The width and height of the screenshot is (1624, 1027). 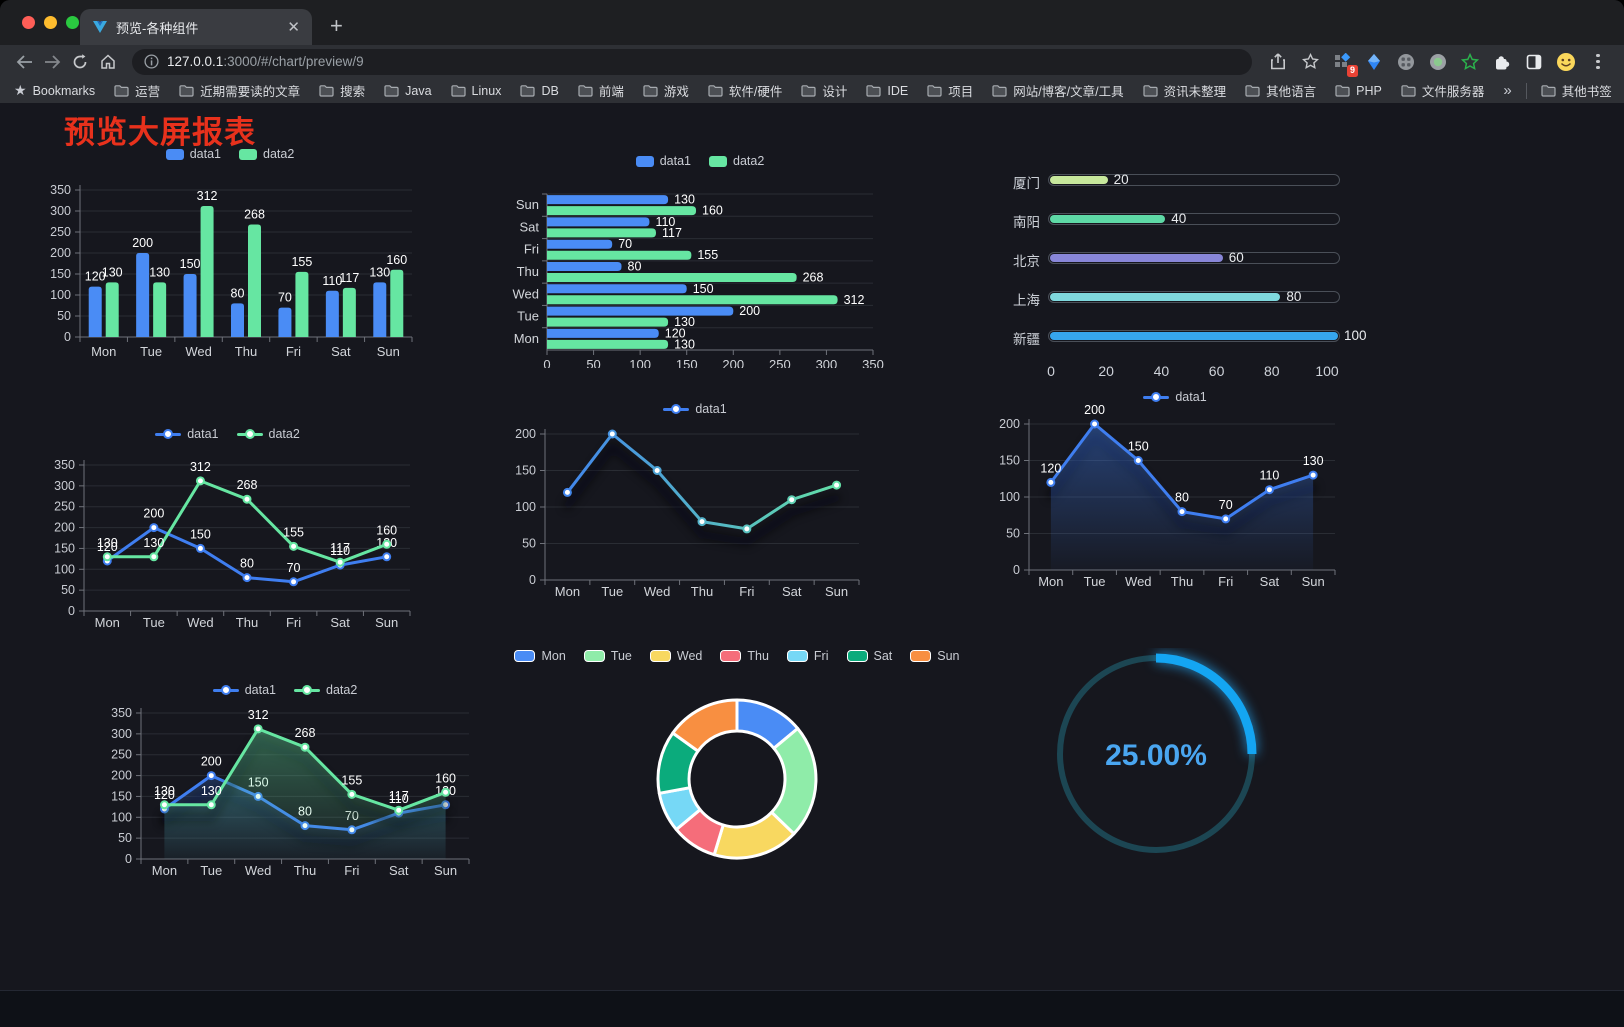 I want to click on back-icon, so click(x=24, y=62).